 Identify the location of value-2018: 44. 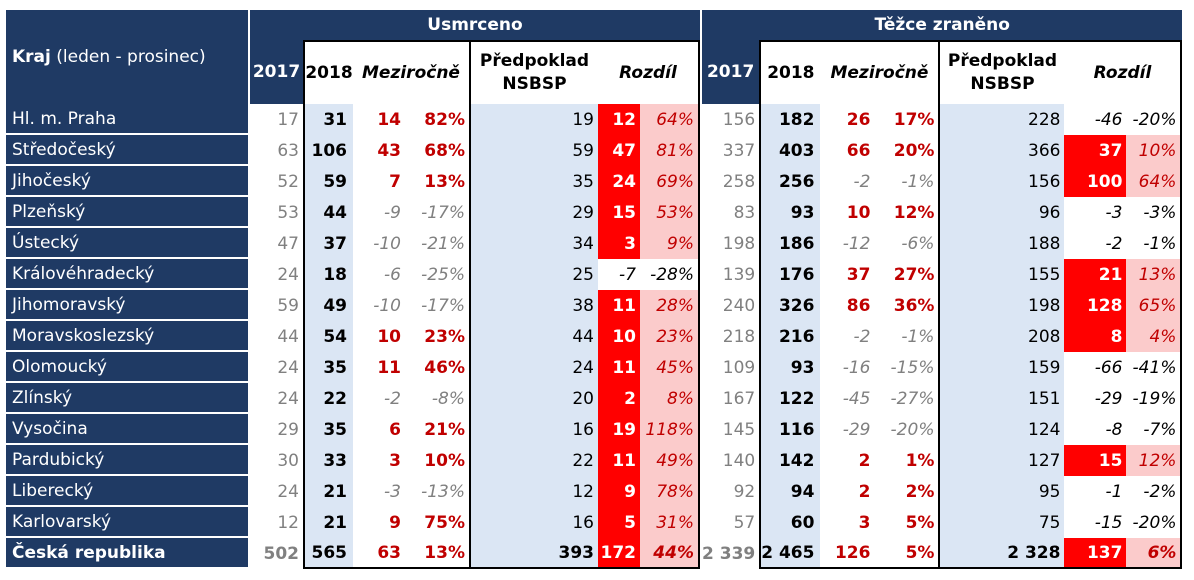
(328, 212).